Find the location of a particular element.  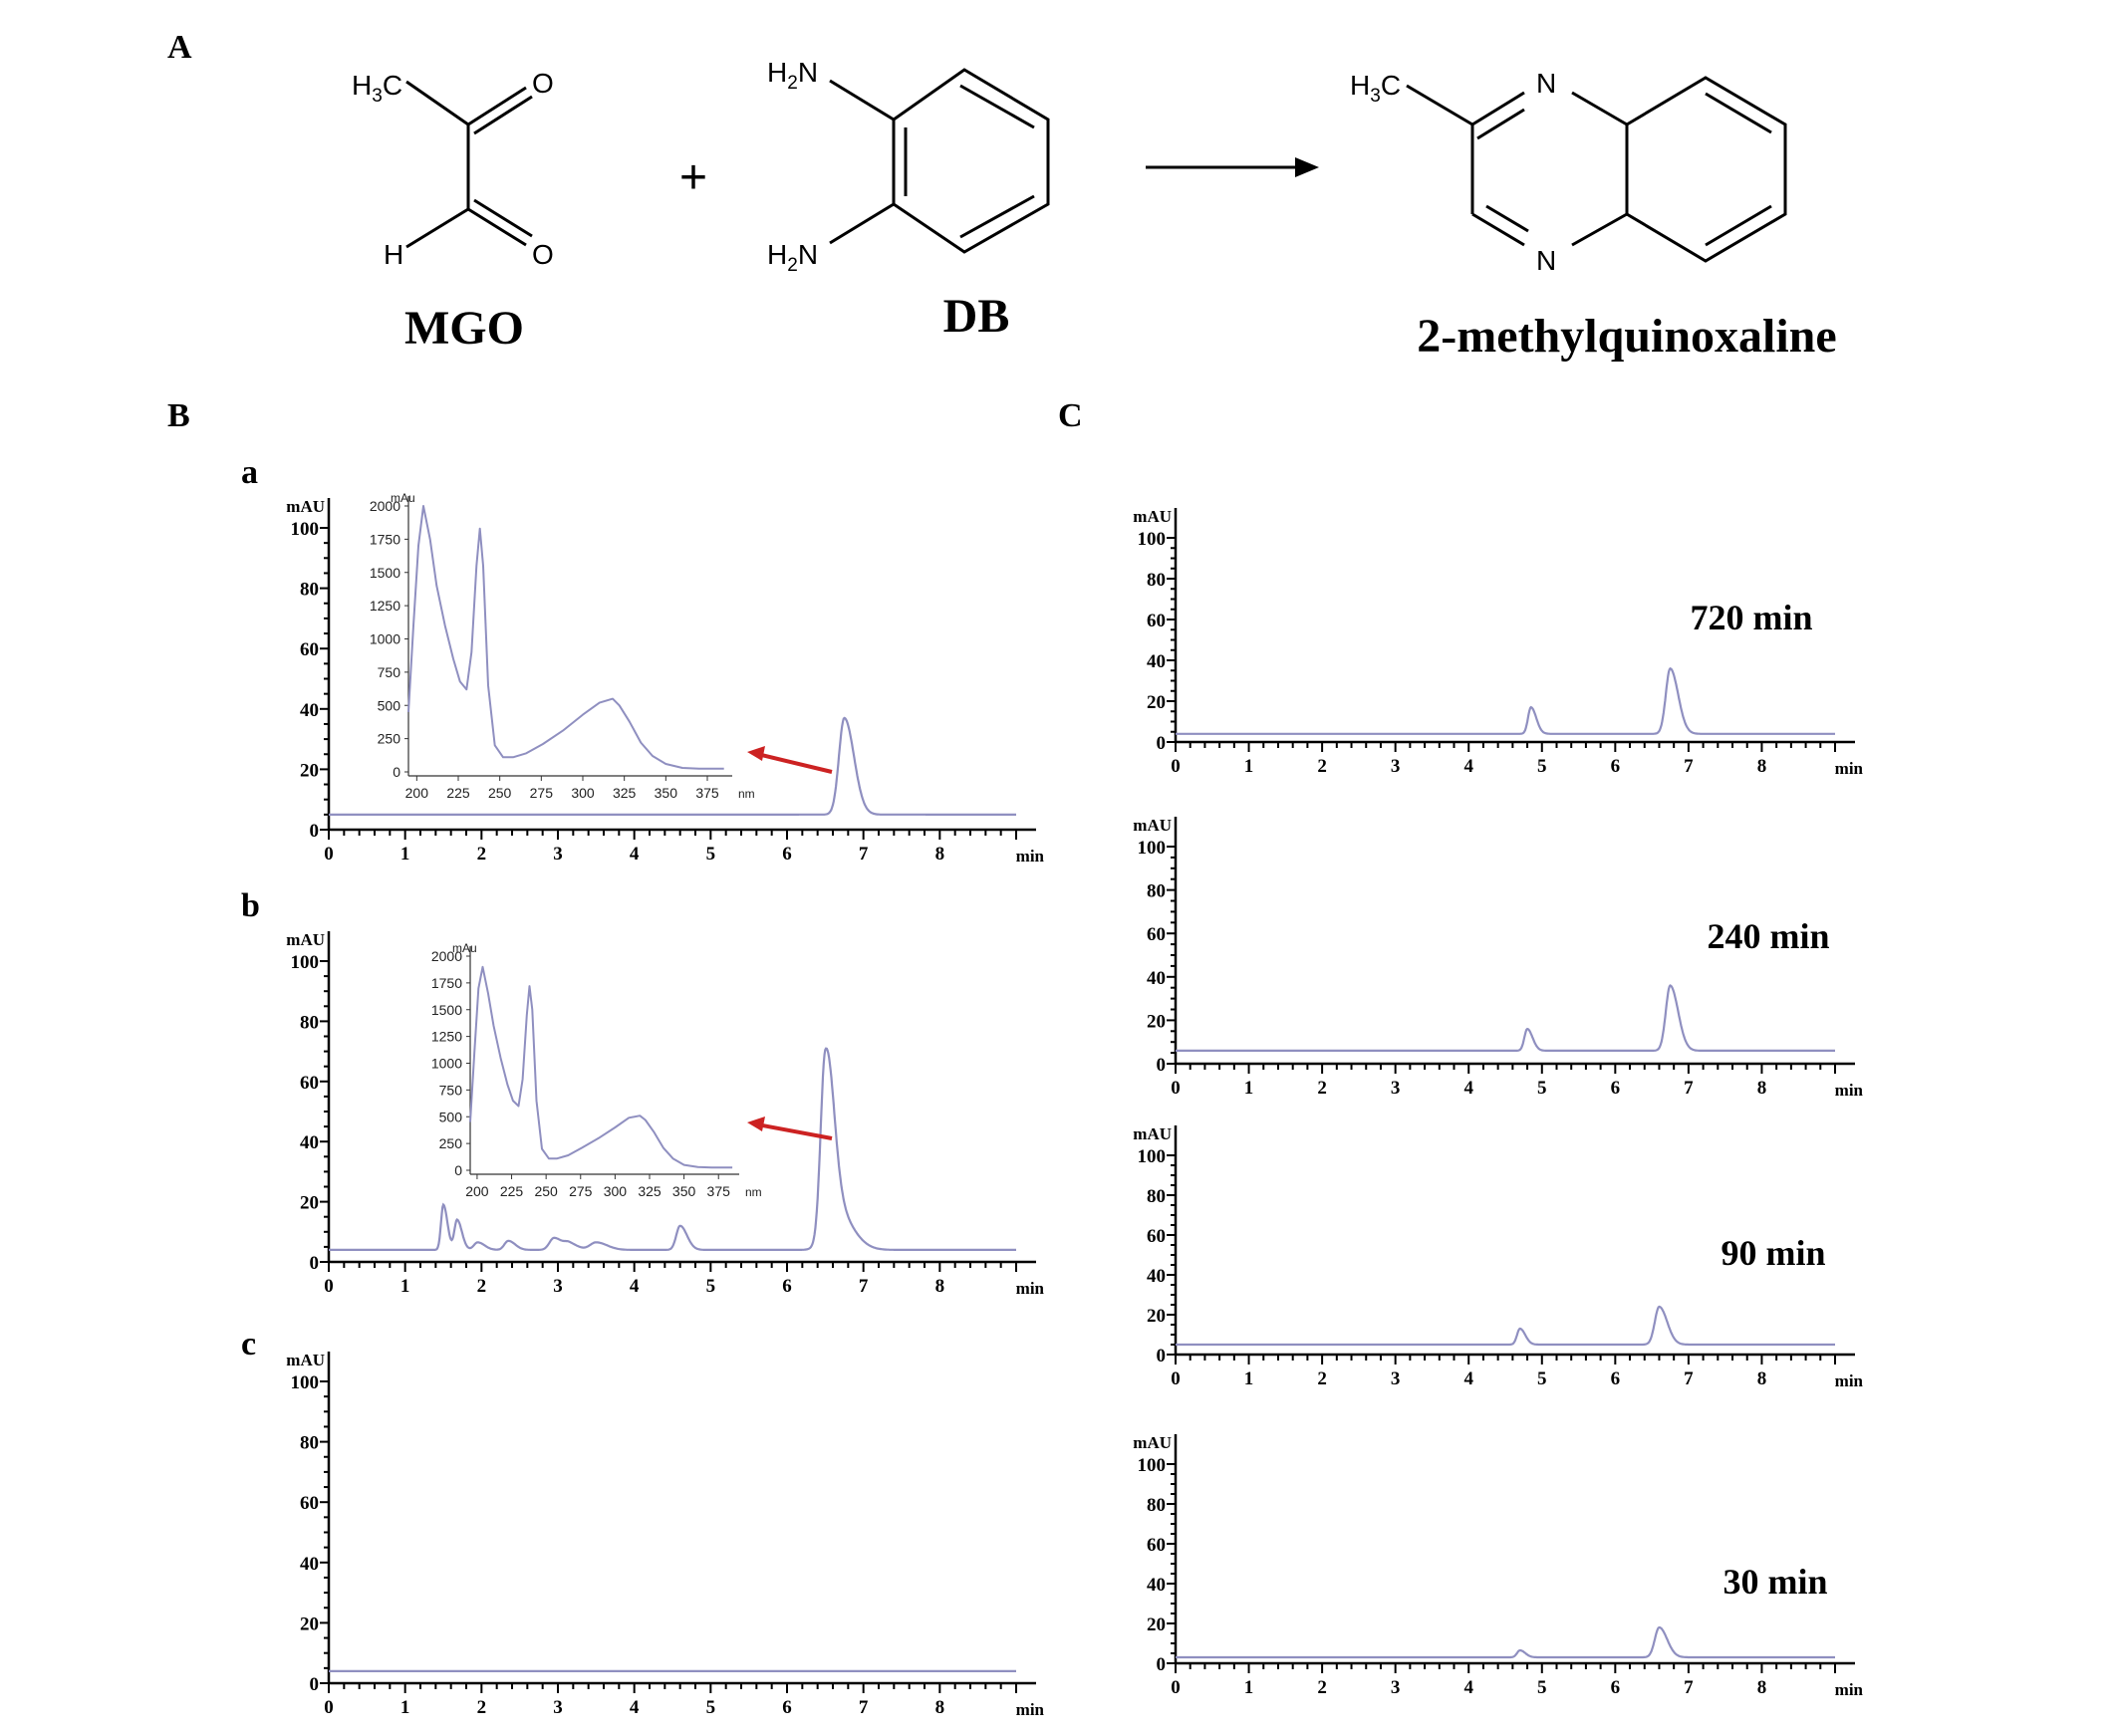

y-tick-label: 60 is located at coordinates (309, 649).